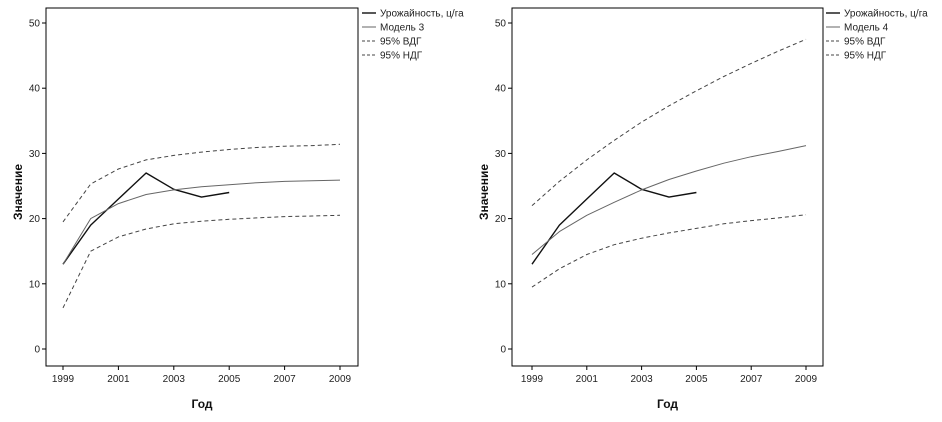  I want to click on legend-label: Модель 3, so click(402, 28).